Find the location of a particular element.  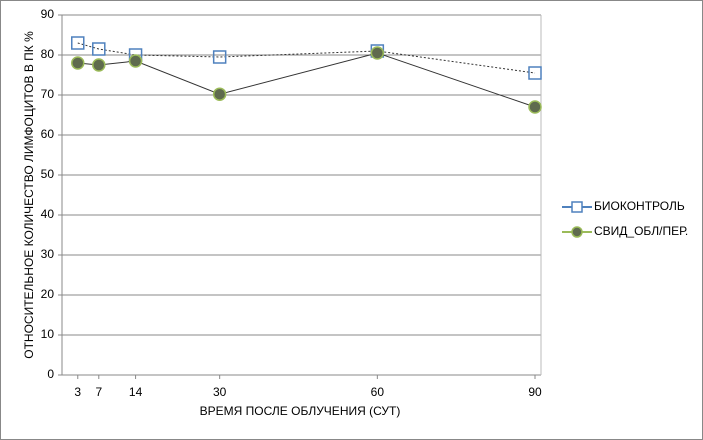

y-tick-label: 0 is located at coordinates (50, 374).